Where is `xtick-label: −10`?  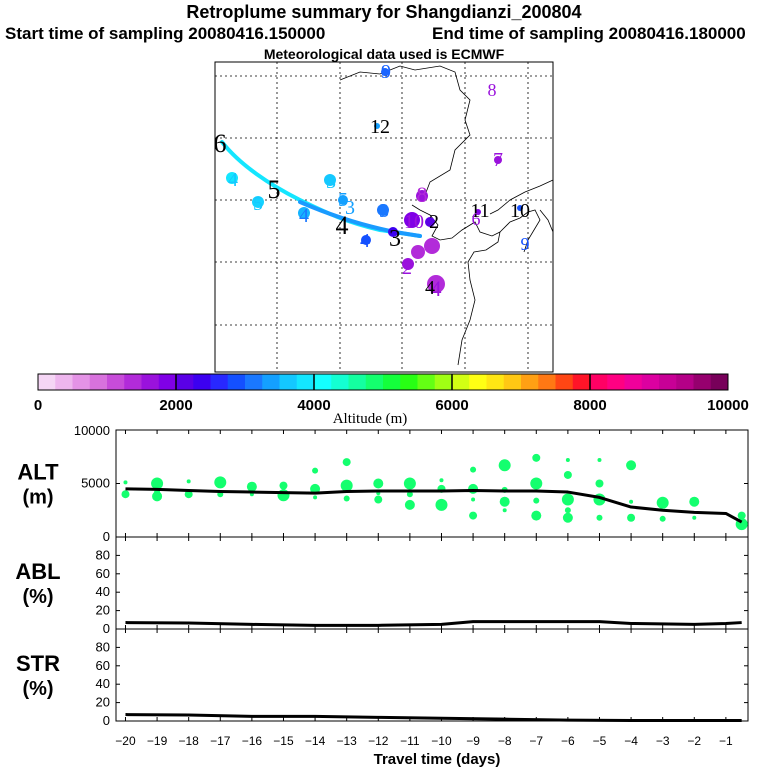 xtick-label: −10 is located at coordinates (441, 741).